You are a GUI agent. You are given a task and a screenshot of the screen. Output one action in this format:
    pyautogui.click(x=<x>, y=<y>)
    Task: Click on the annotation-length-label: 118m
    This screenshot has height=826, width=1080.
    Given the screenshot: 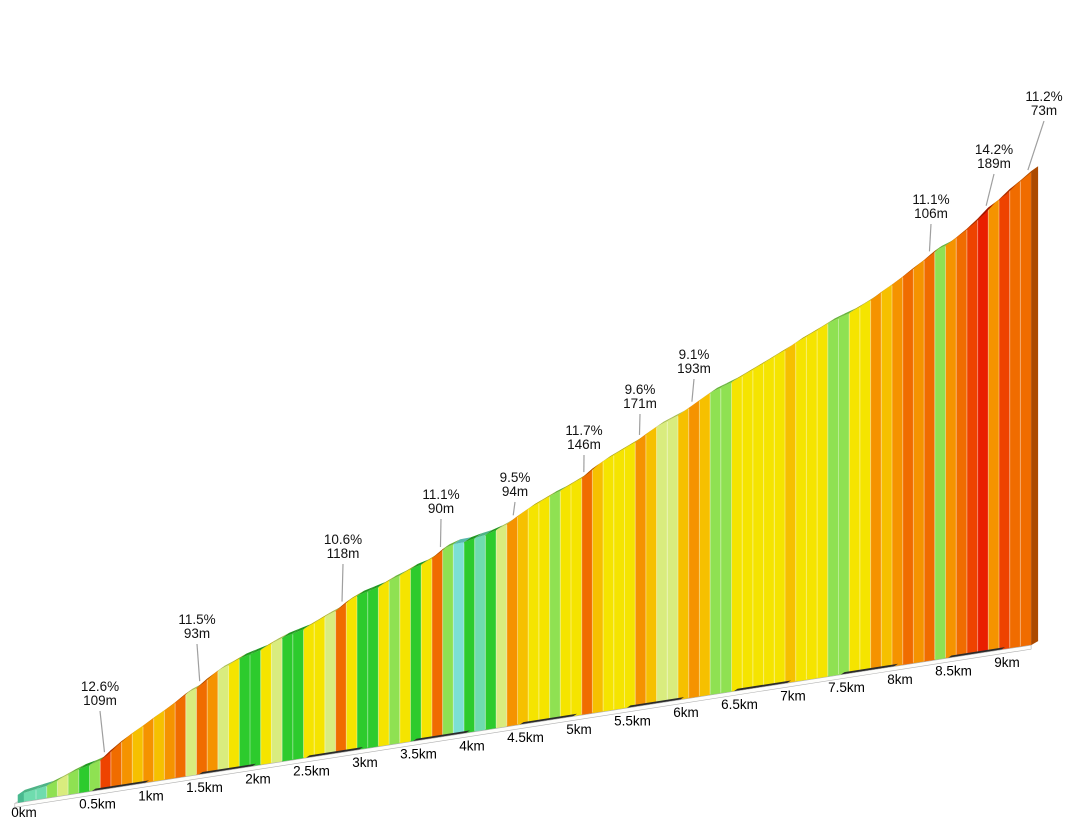 What is the action you would take?
    pyautogui.click(x=343, y=553)
    